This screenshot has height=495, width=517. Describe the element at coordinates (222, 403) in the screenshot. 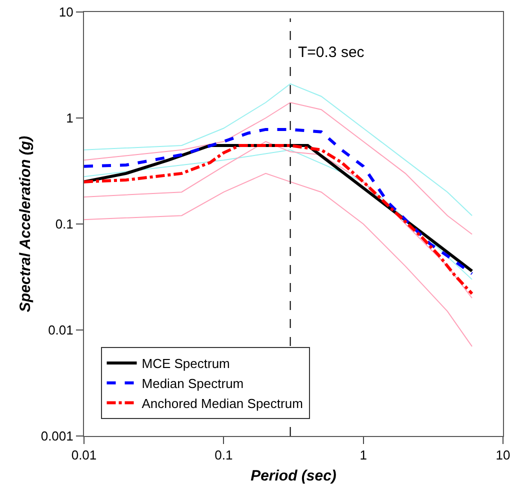

I see `legend-label: Anchored Median Spectrum` at that location.